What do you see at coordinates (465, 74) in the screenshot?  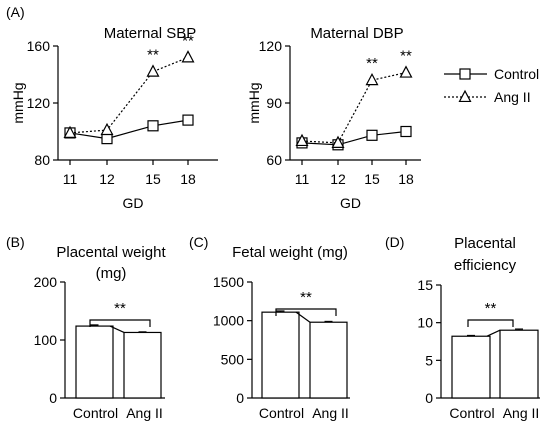 I see `square-marker-icon` at bounding box center [465, 74].